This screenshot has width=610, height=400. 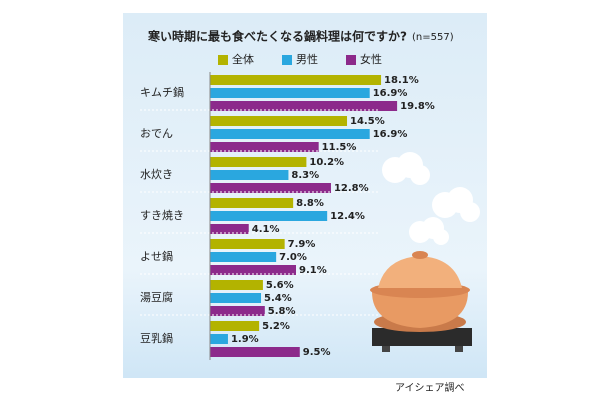 I want to click on value-label: 9.5%, so click(x=317, y=352).